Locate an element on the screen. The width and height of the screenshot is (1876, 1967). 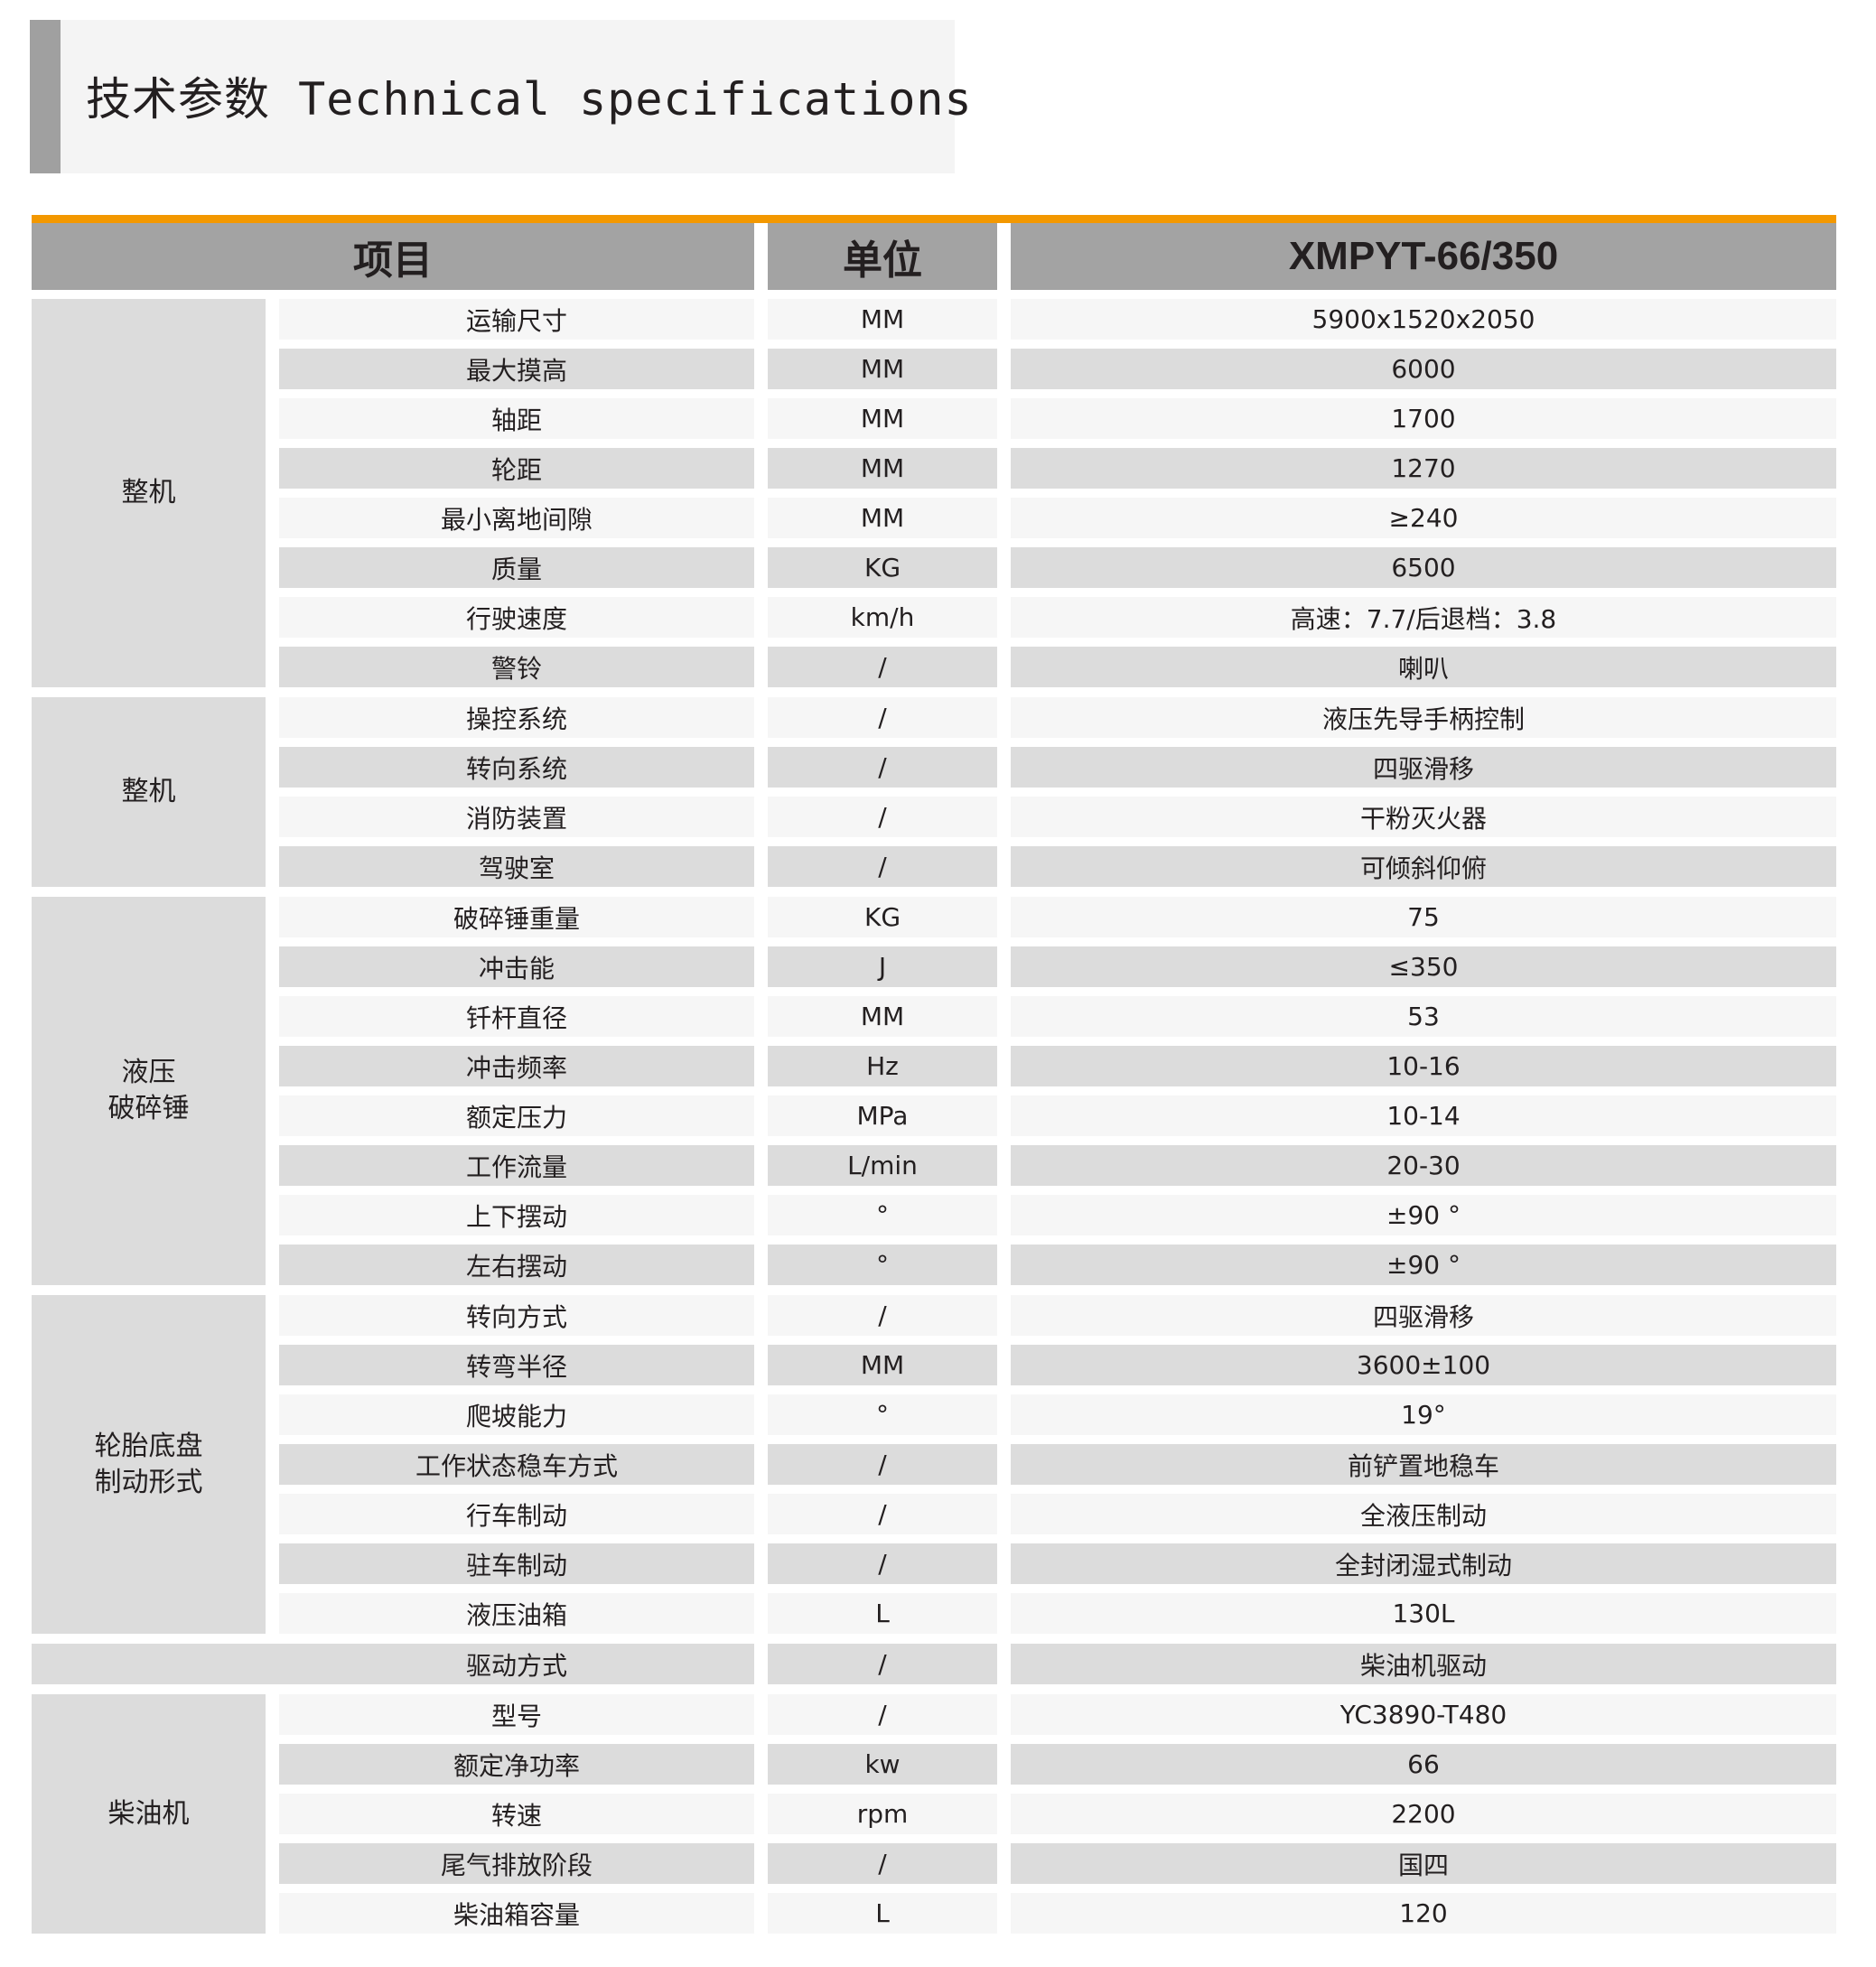
title-accent-bar is located at coordinates (45, 96).